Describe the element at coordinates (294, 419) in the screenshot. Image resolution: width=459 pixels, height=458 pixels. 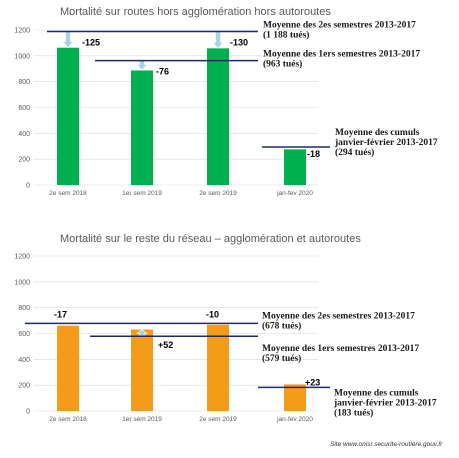
I see `chart2-category-label: jan-fev 2020` at that location.